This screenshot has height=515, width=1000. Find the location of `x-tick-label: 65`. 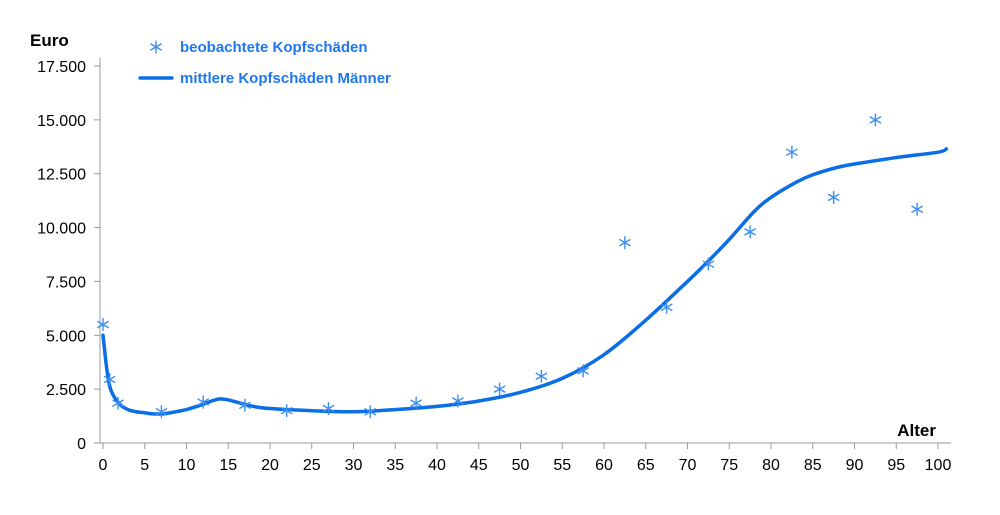

x-tick-label: 65 is located at coordinates (646, 465).